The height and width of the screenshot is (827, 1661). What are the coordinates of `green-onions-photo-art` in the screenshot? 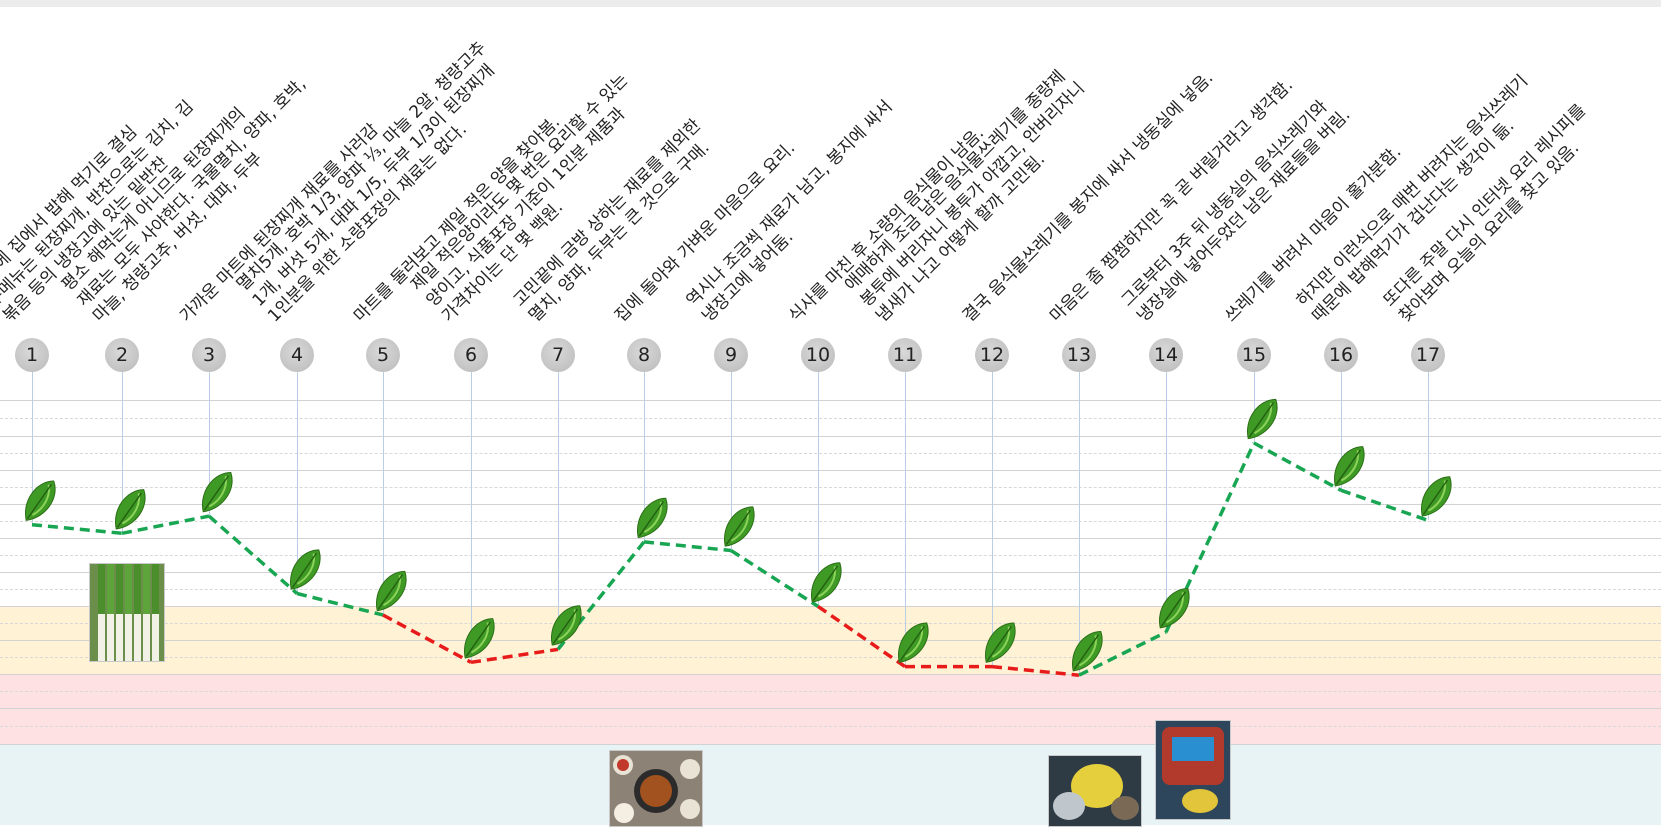 It's located at (128, 612).